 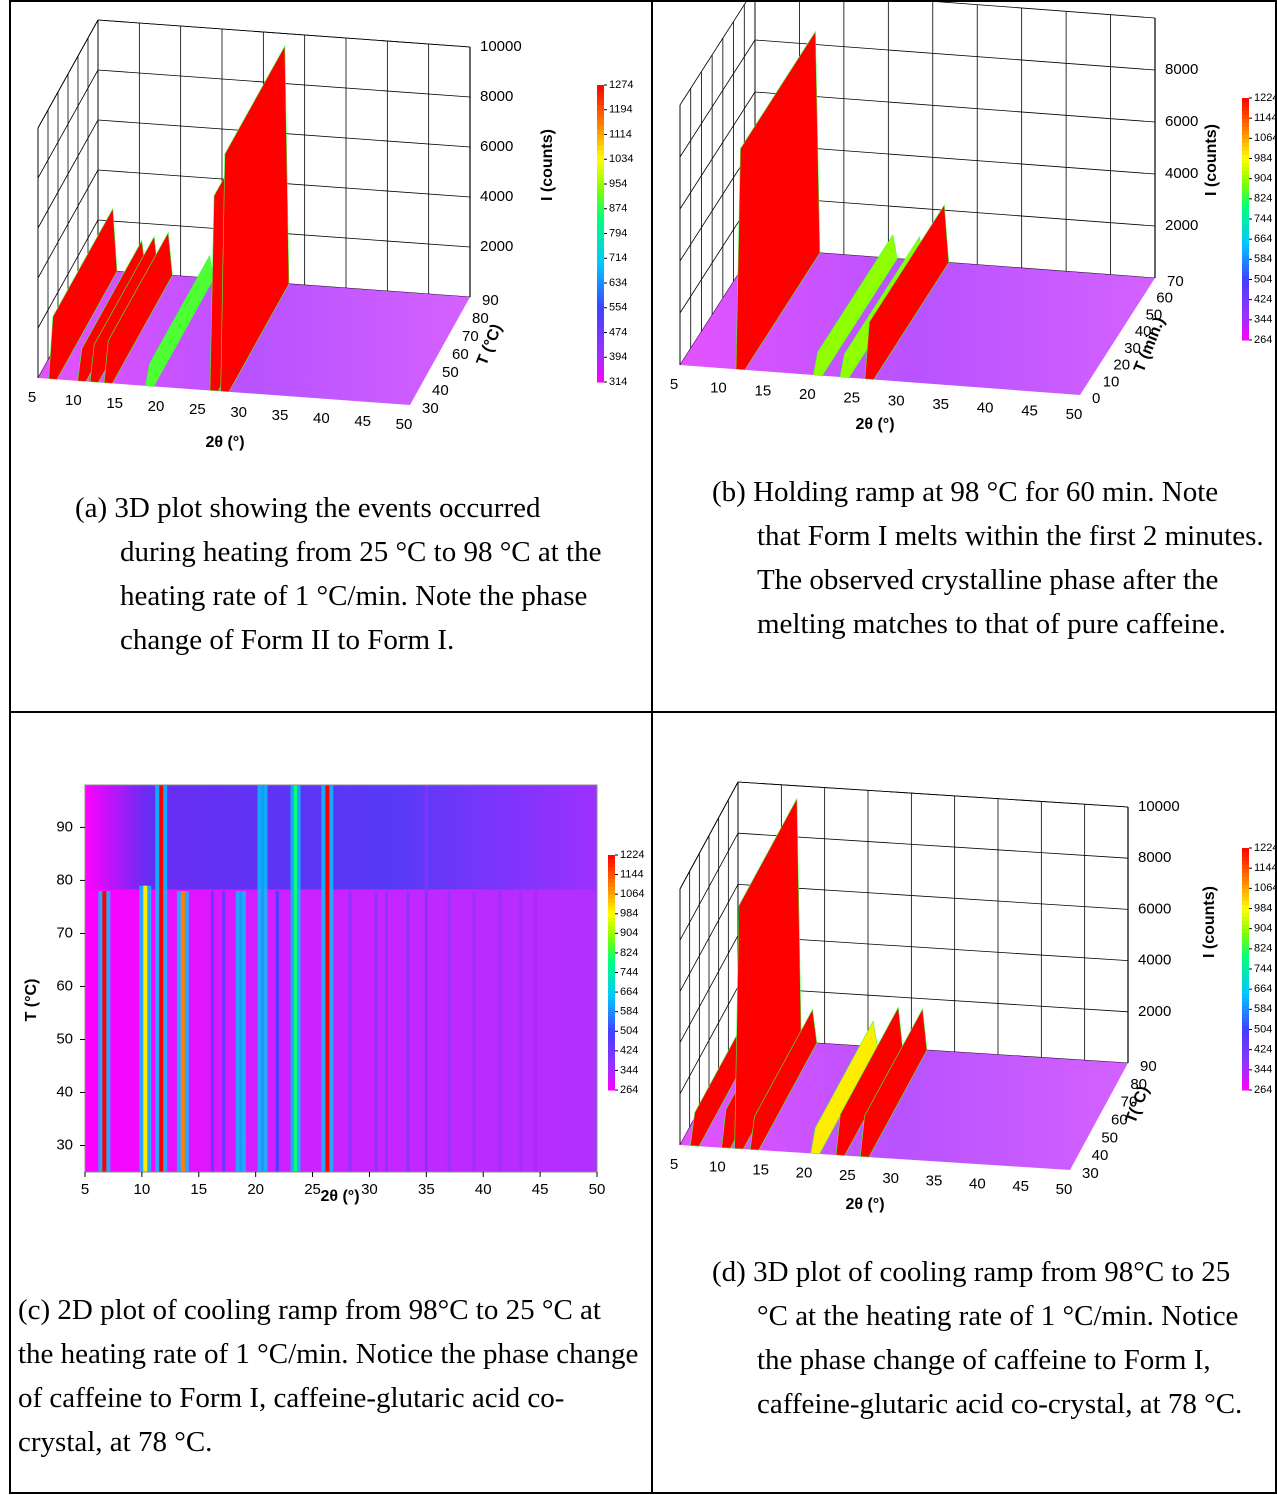 What do you see at coordinates (480, 318) in the screenshot?
I see `y-tick-label: 80` at bounding box center [480, 318].